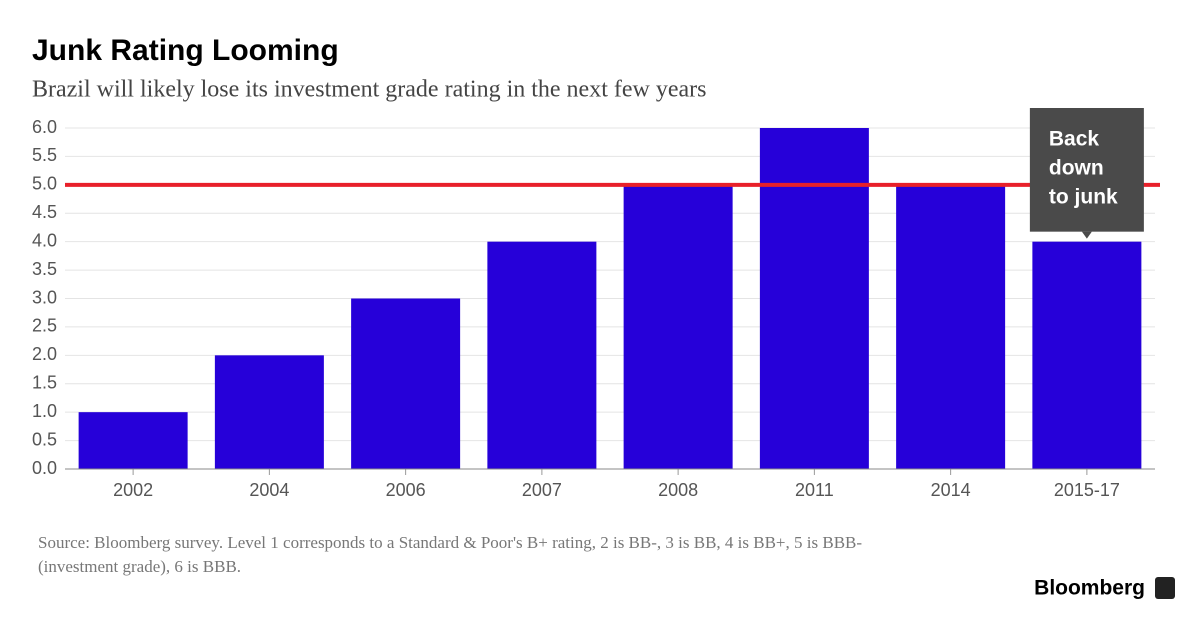 The image size is (1200, 625). I want to click on annotation-box, so click(1086, 170).